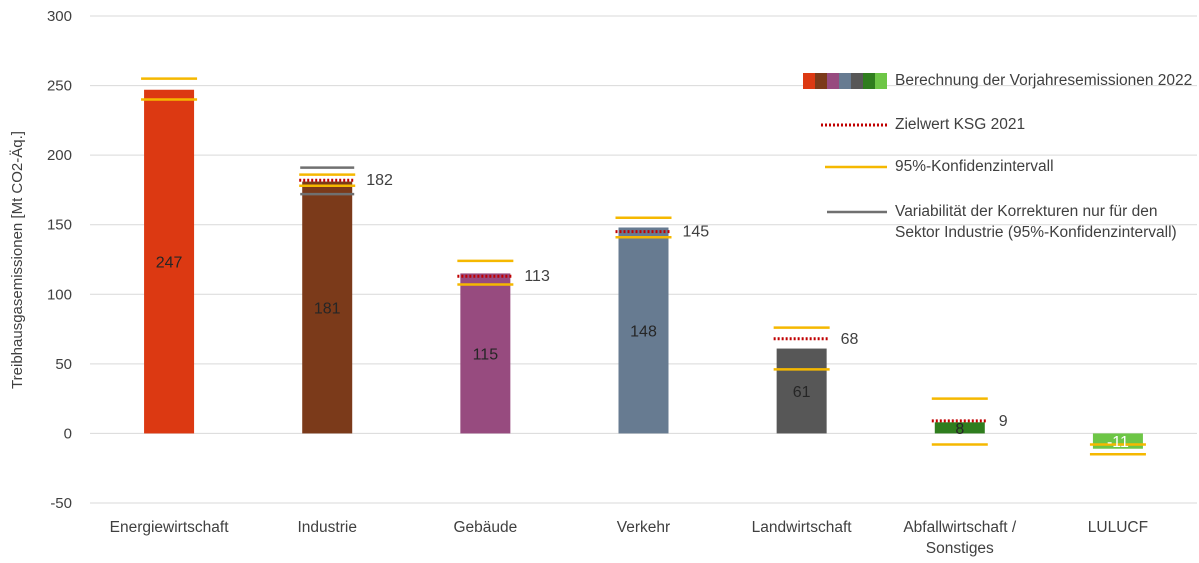 The height and width of the screenshot is (563, 1199). I want to click on x-tick-label: Gebäude, so click(485, 527).